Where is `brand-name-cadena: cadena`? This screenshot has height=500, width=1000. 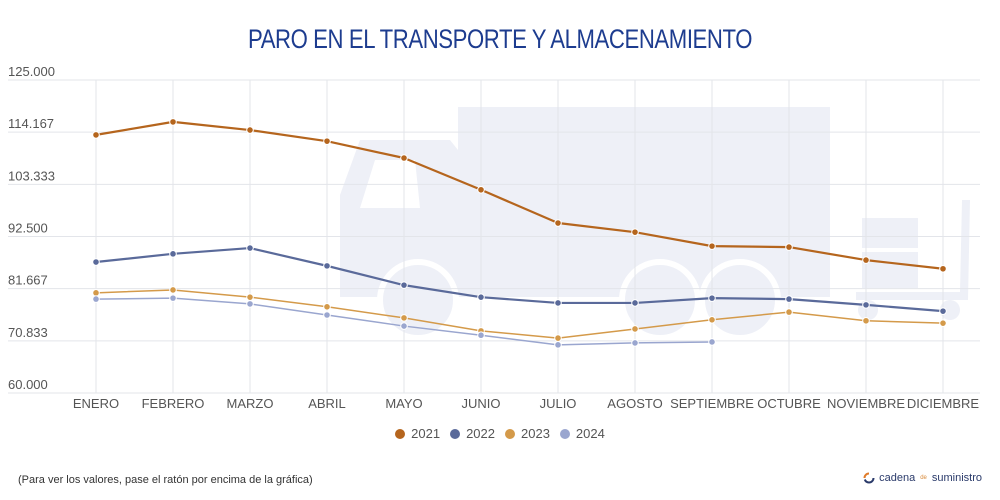 brand-name-cadena: cadena is located at coordinates (897, 478).